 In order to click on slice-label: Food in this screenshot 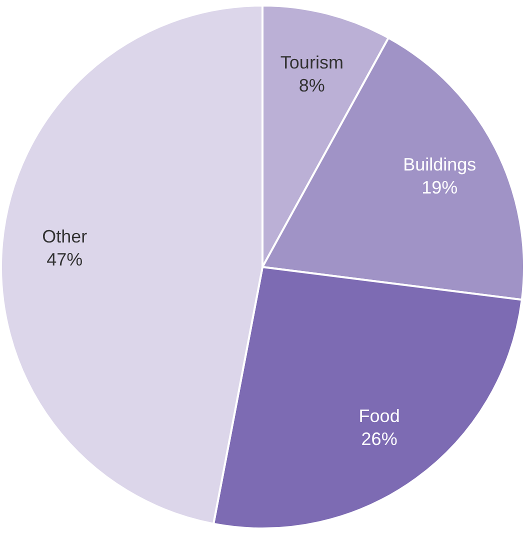, I will do `click(379, 416)`.